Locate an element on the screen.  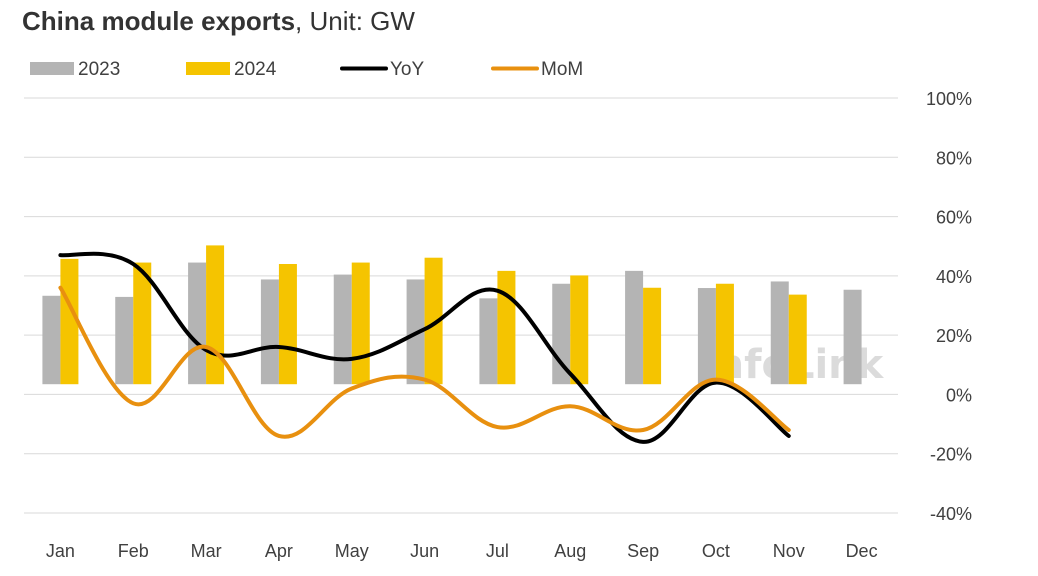
bar-2024-apr is located at coordinates (287, 324).